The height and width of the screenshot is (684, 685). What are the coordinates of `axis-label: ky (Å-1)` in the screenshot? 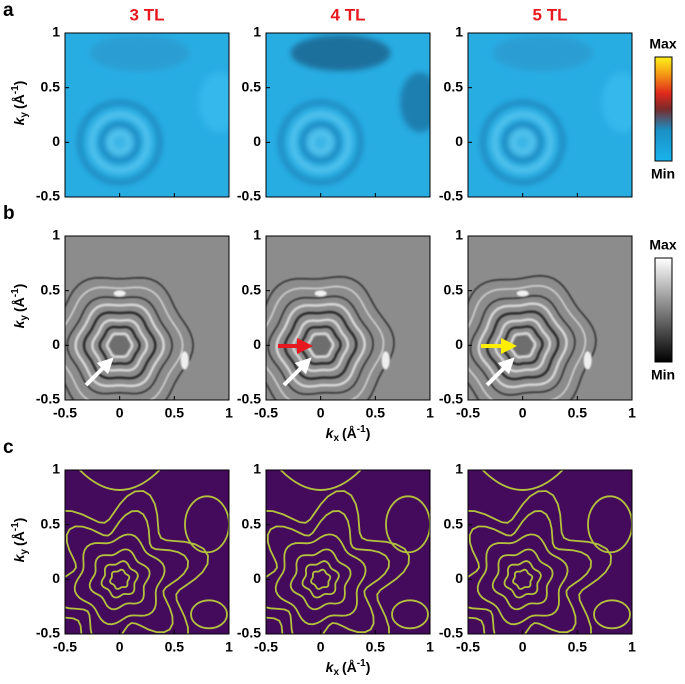 It's located at (20, 306).